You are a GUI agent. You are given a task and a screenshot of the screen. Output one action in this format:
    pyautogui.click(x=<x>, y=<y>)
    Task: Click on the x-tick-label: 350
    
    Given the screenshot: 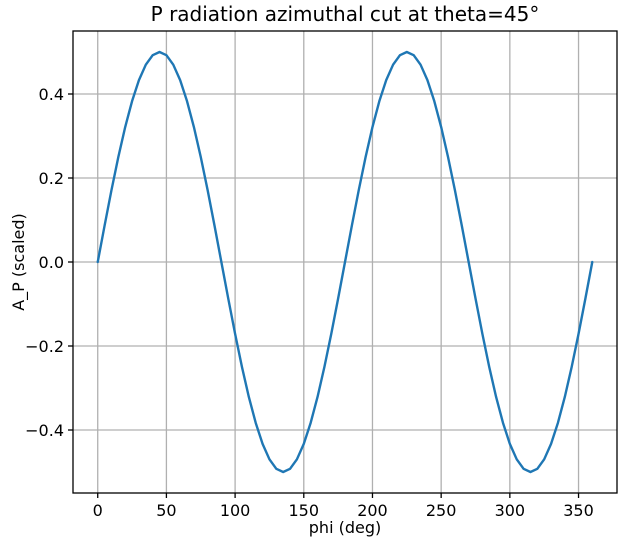 What is the action you would take?
    pyautogui.click(x=578, y=510)
    